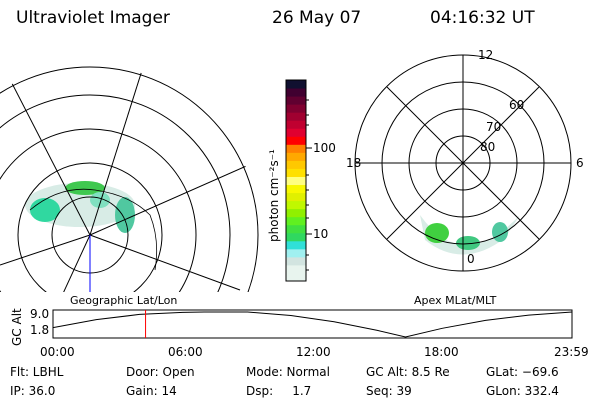  I want to click on time: 04:16:32 UT, so click(482, 18).